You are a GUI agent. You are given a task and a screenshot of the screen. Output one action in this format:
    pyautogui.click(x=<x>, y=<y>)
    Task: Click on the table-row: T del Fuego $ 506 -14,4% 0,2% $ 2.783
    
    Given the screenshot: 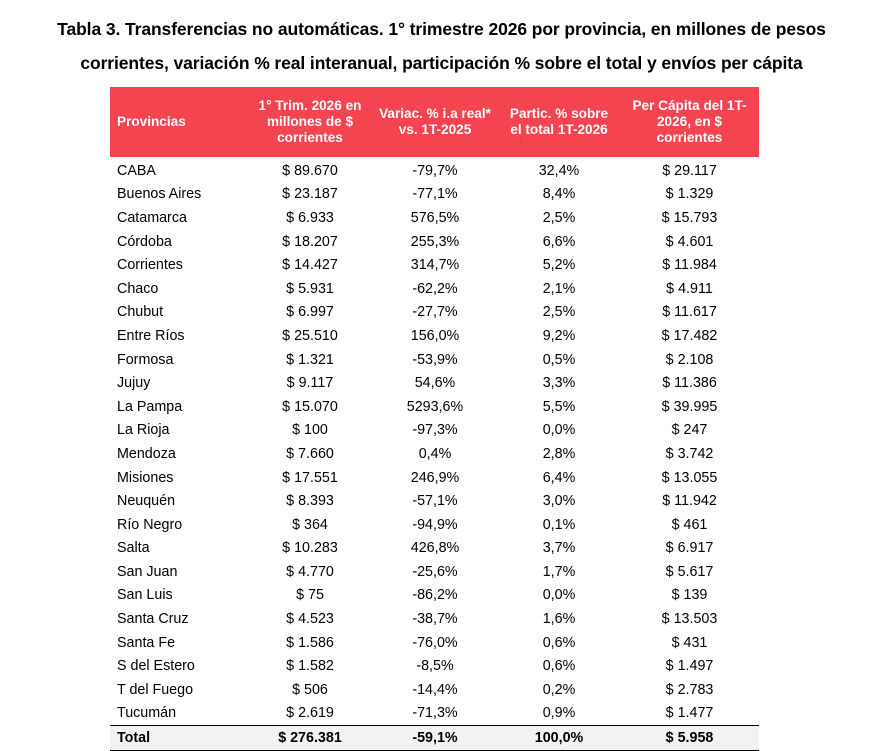 What is the action you would take?
    pyautogui.click(x=434, y=690)
    